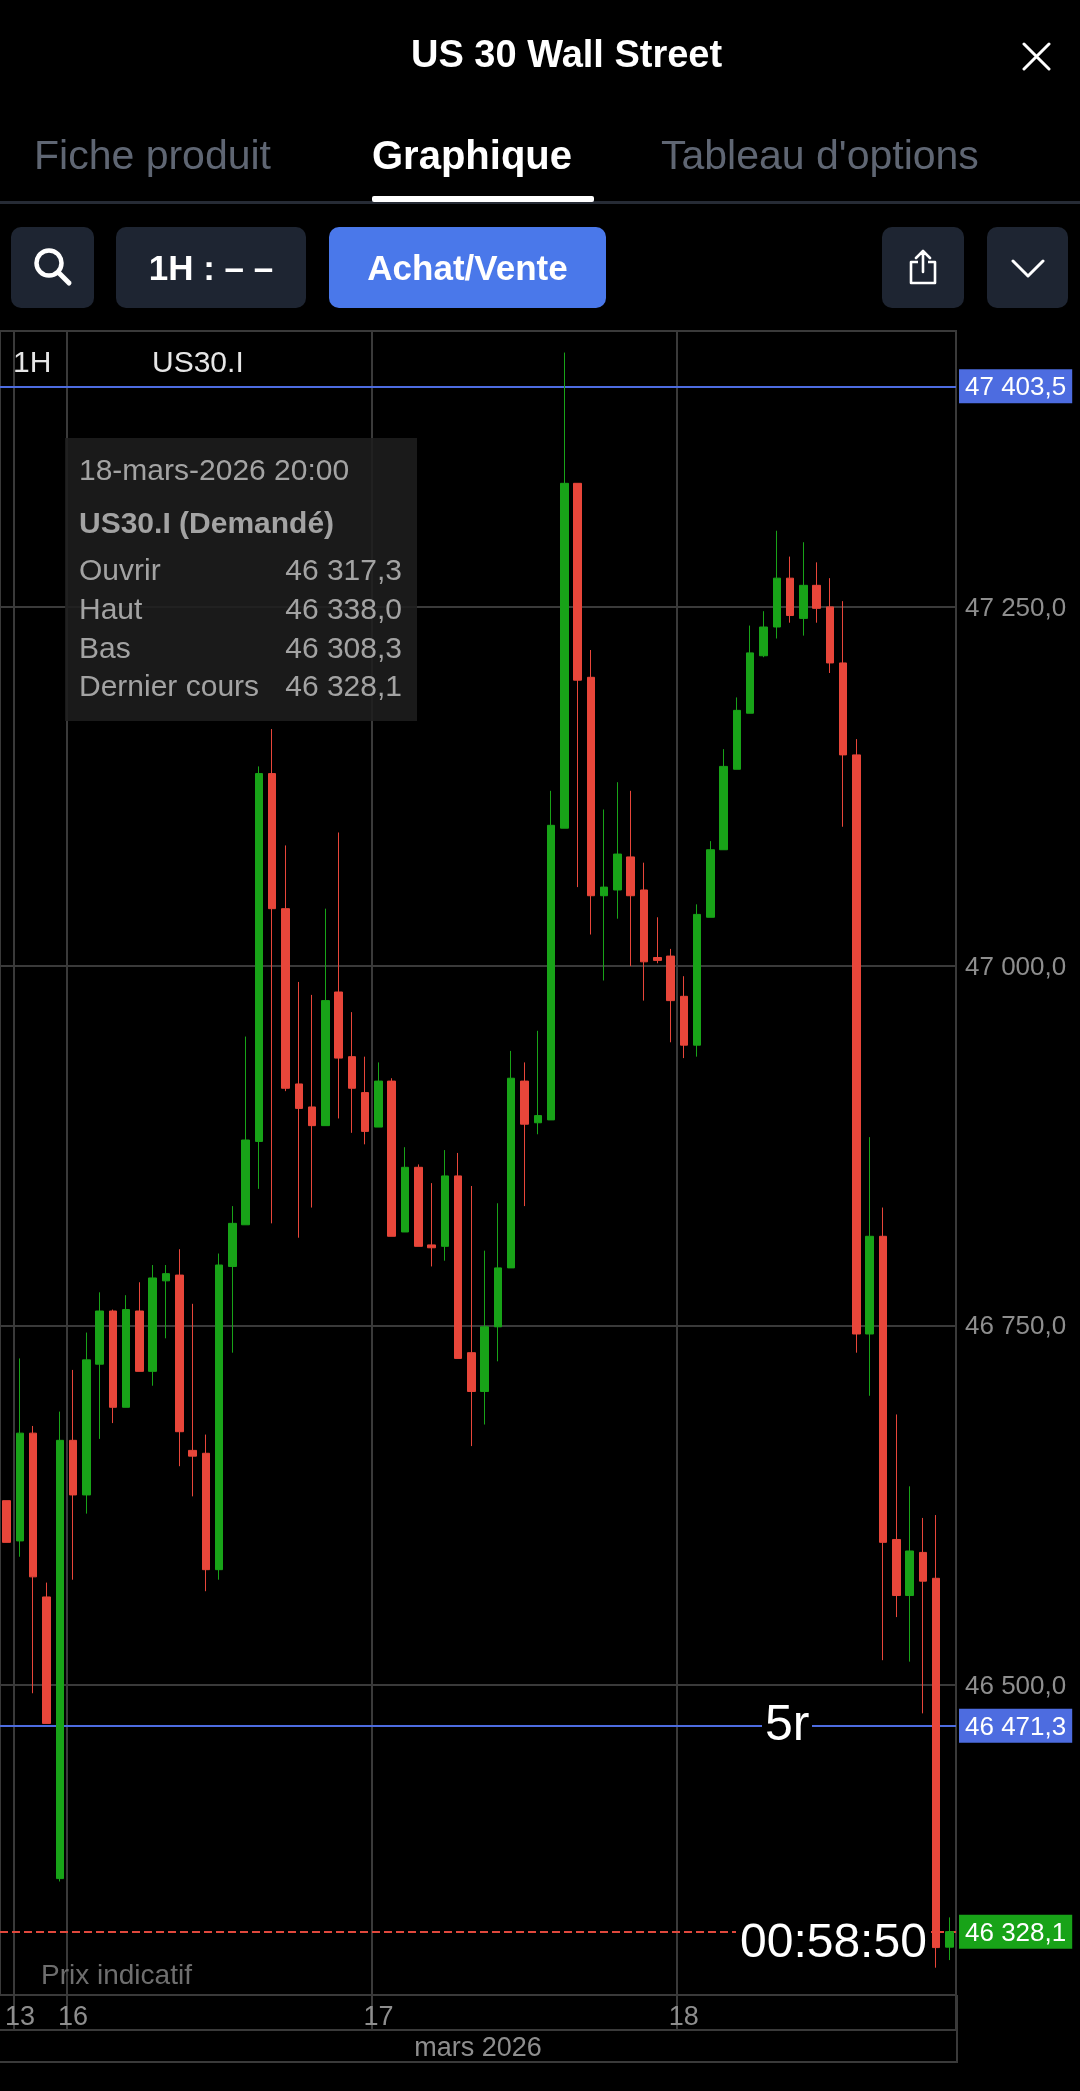  Describe the element at coordinates (343, 570) in the screenshot. I see `annotation: 46 317,3` at that location.